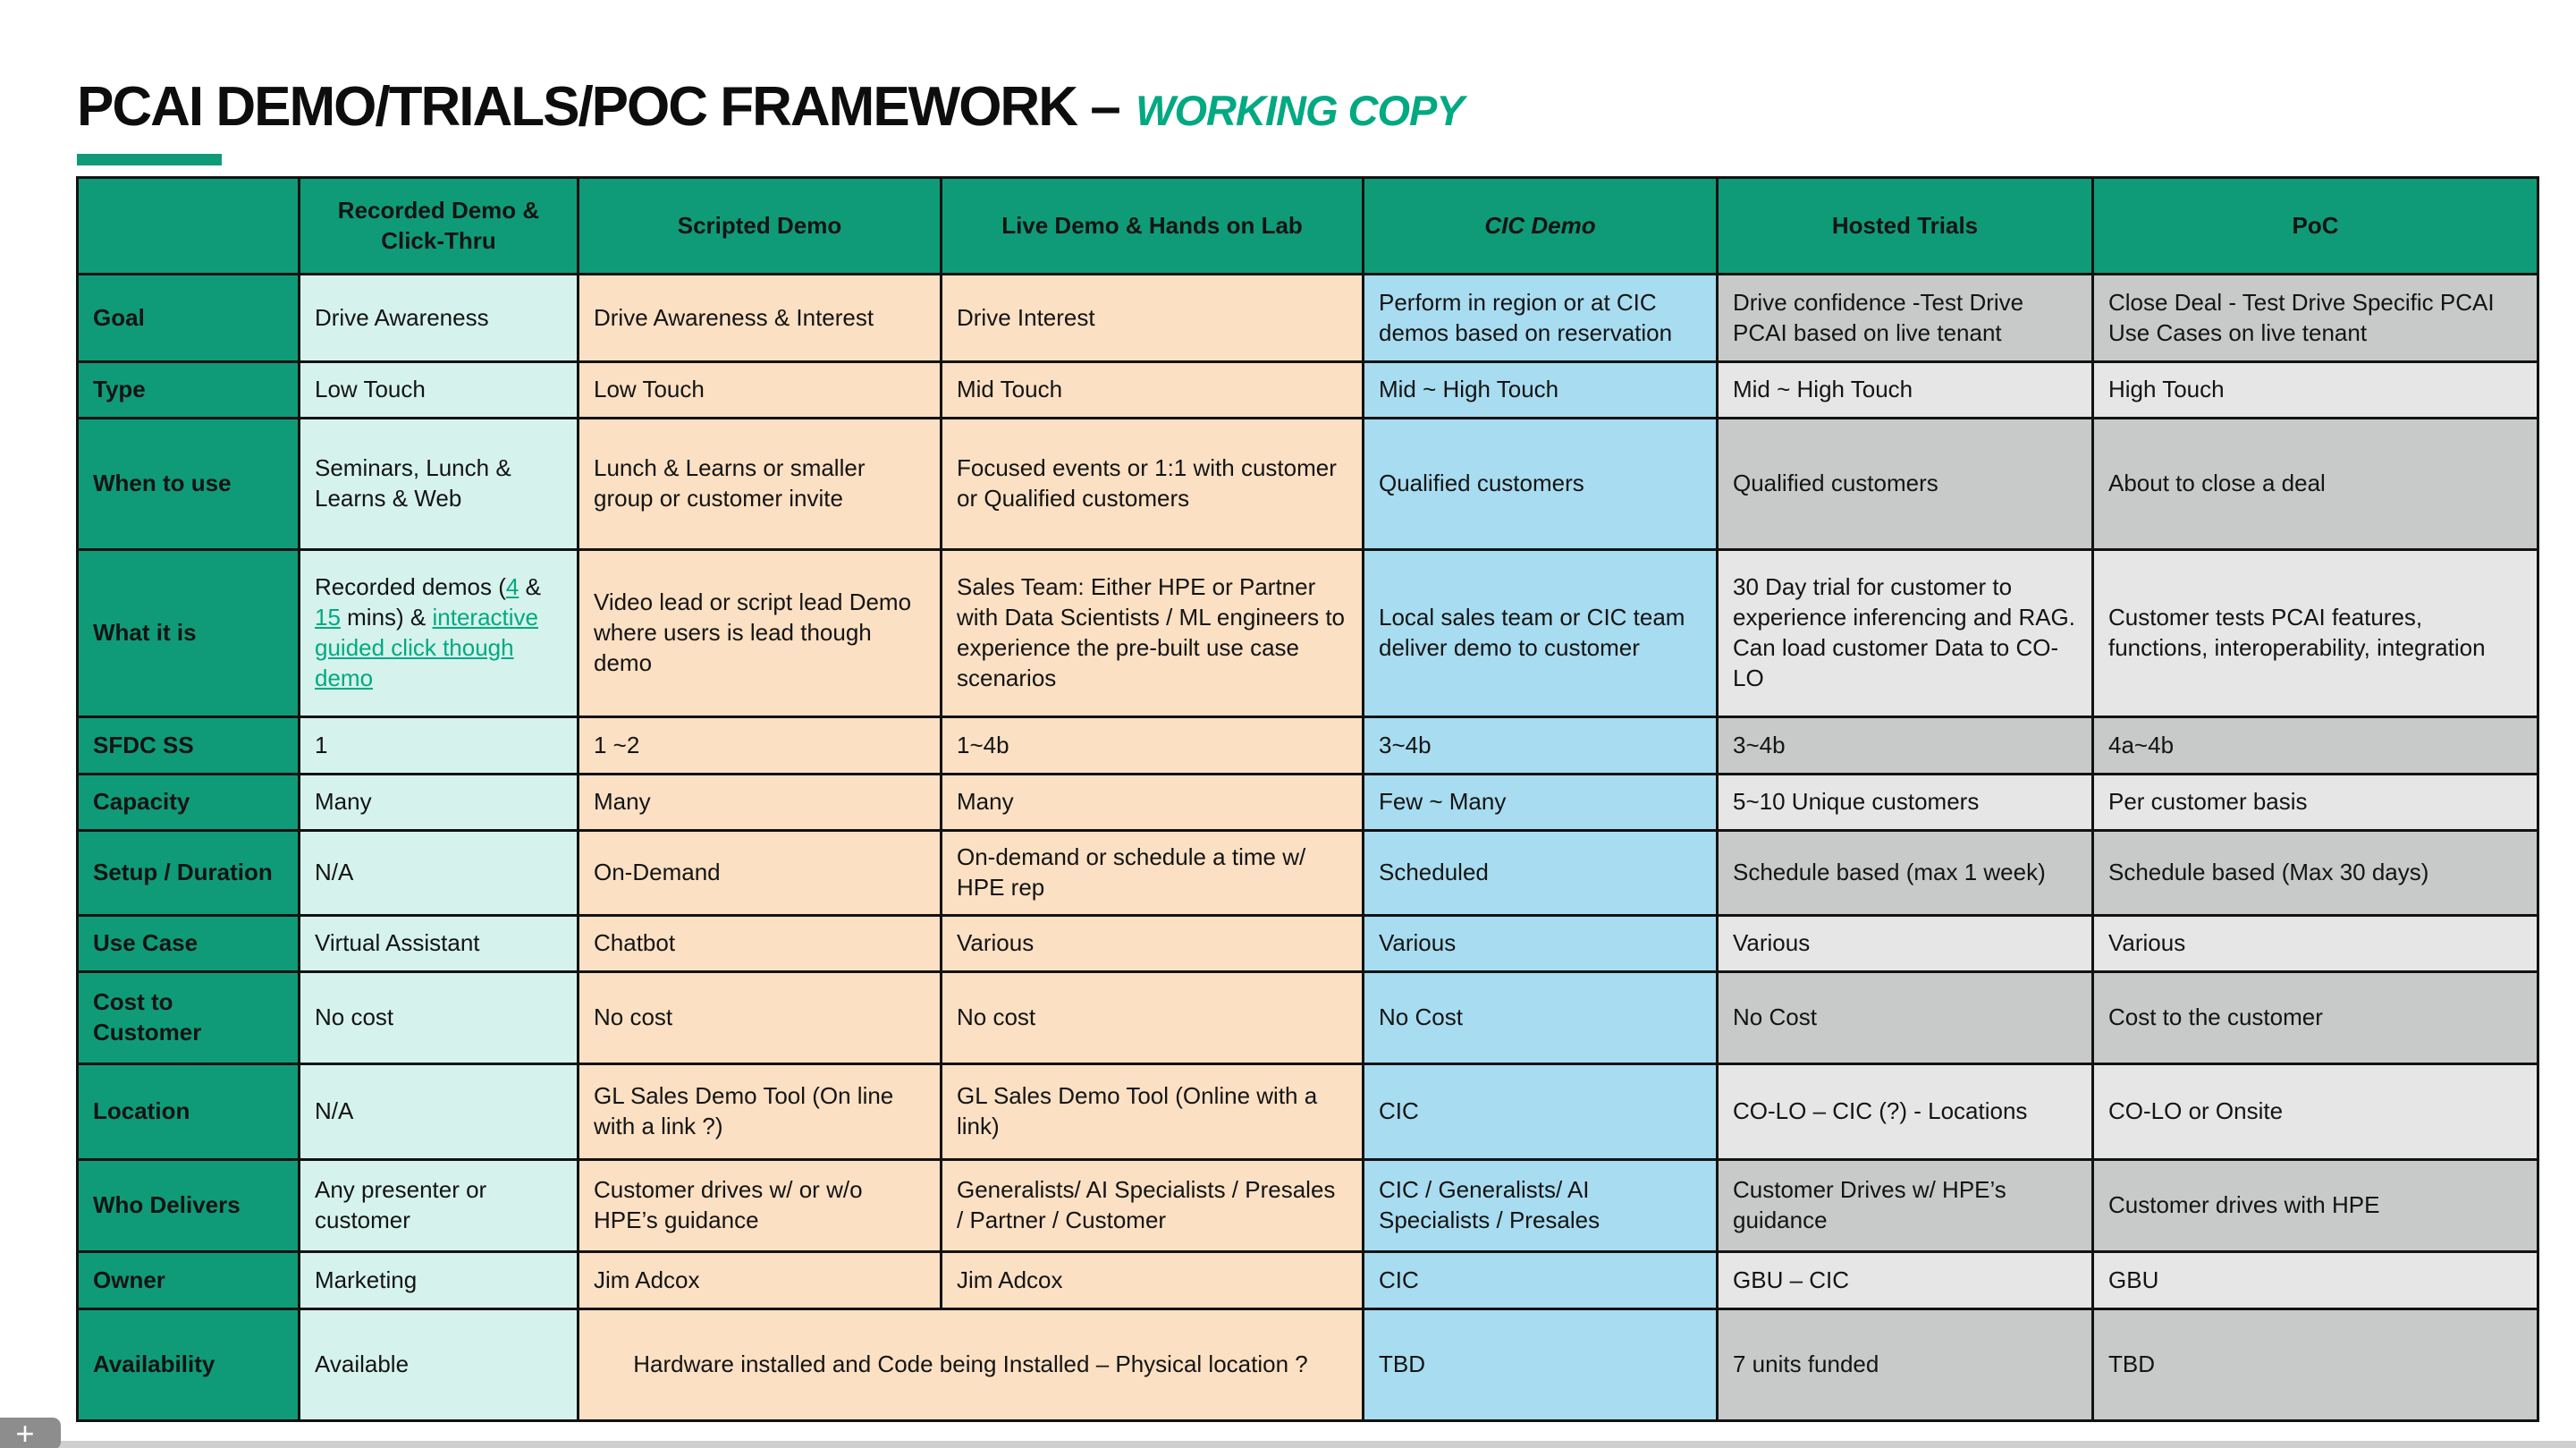  Describe the element at coordinates (188, 1280) in the screenshot. I see `row-header: Owner` at that location.